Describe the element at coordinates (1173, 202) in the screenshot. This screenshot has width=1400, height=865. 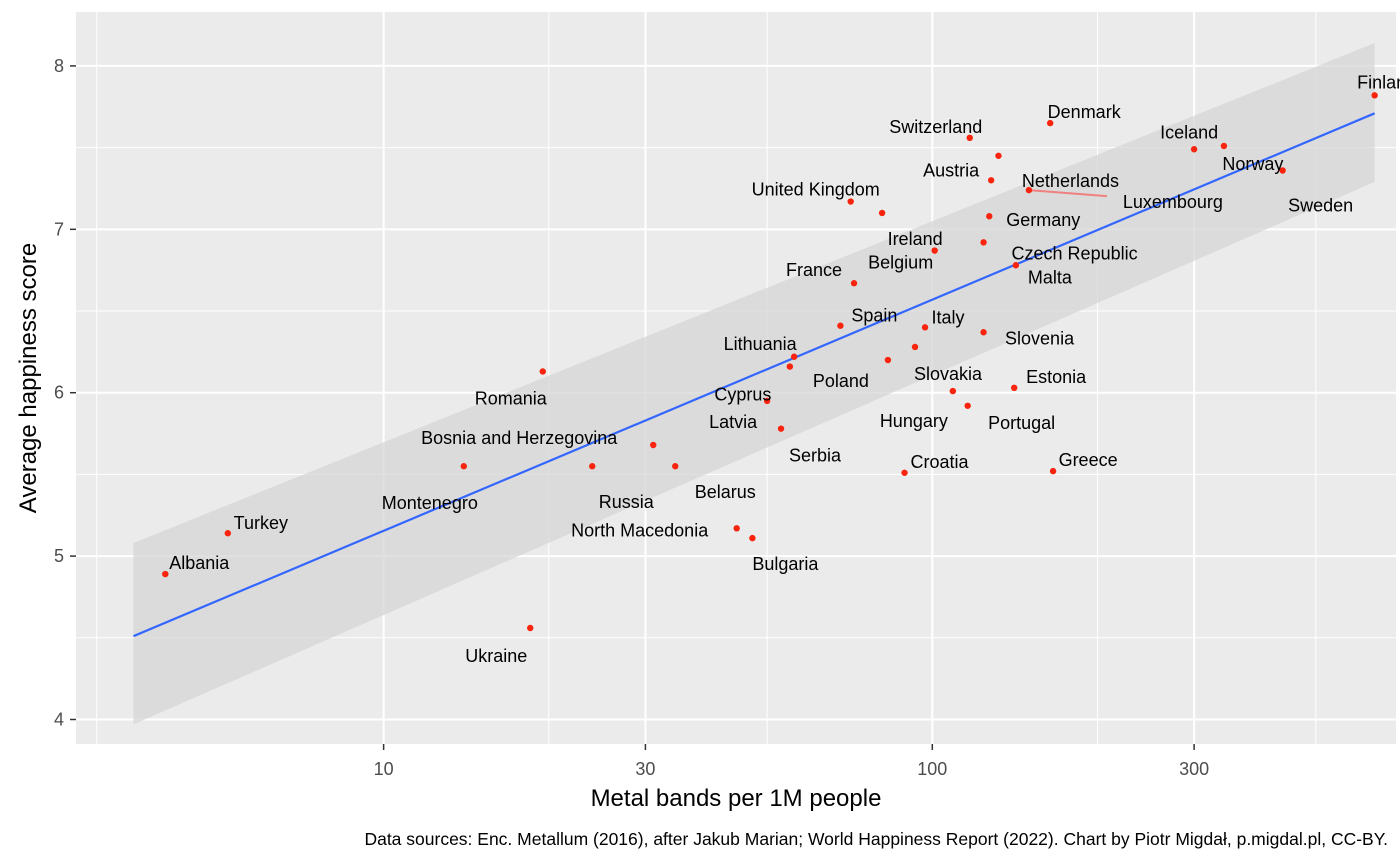
I see `label-luxembourg: Luxembourg` at that location.